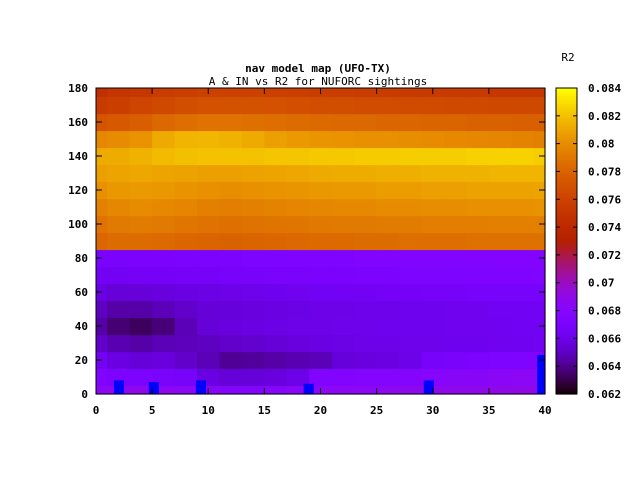 The width and height of the screenshot is (640, 480). What do you see at coordinates (432, 410) in the screenshot?
I see `x-tick-label: 30` at bounding box center [432, 410].